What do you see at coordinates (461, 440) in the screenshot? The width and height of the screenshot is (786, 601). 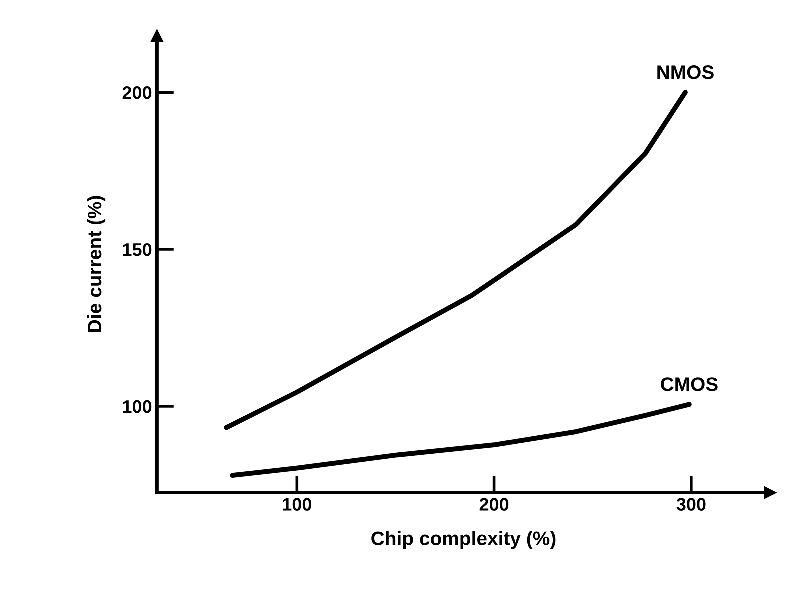 I see `line-series` at bounding box center [461, 440].